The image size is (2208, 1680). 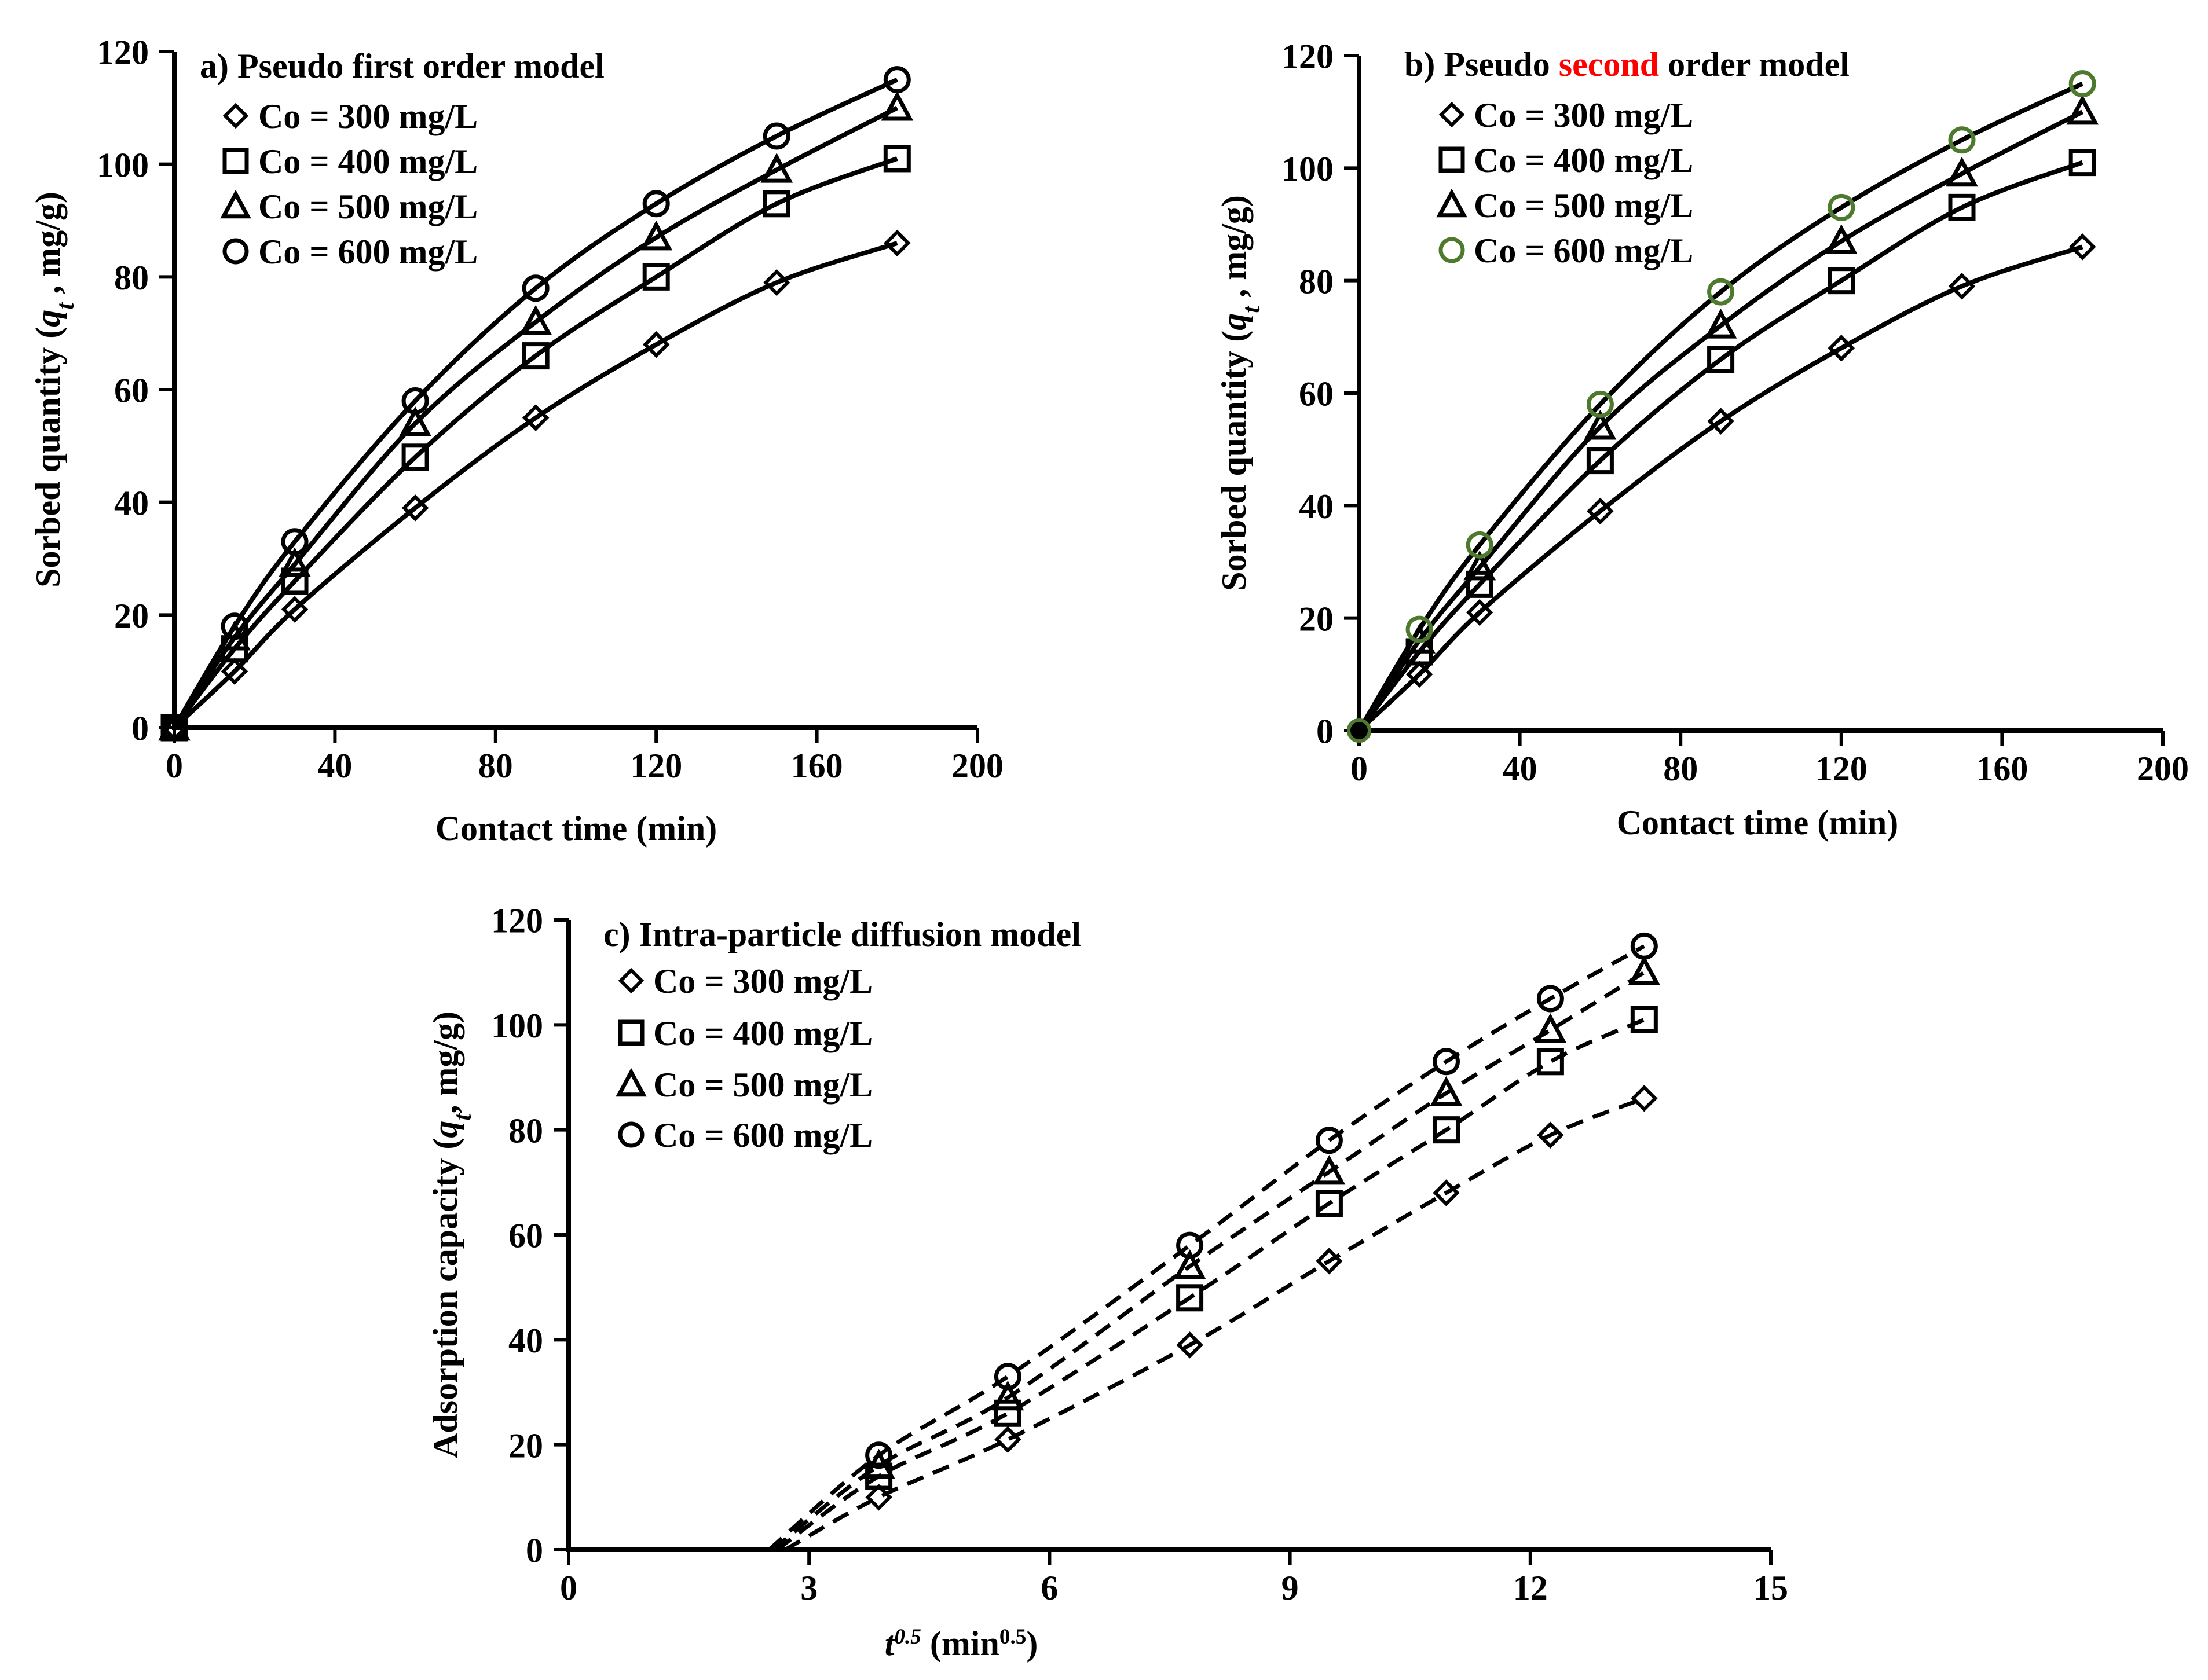 I want to click on x-tick-label: 3, so click(x=809, y=1588).